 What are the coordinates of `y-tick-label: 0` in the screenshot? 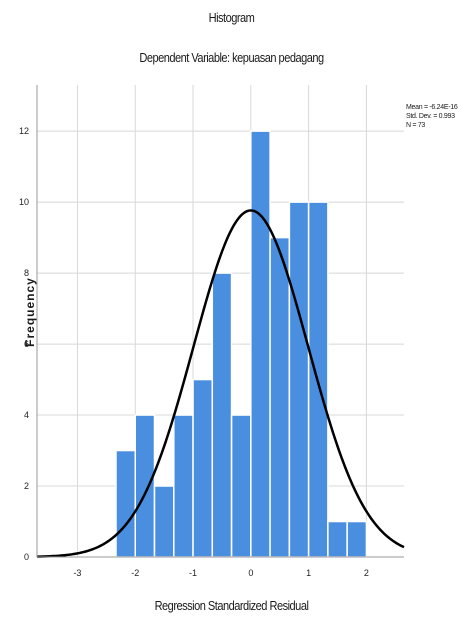 It's located at (26, 557).